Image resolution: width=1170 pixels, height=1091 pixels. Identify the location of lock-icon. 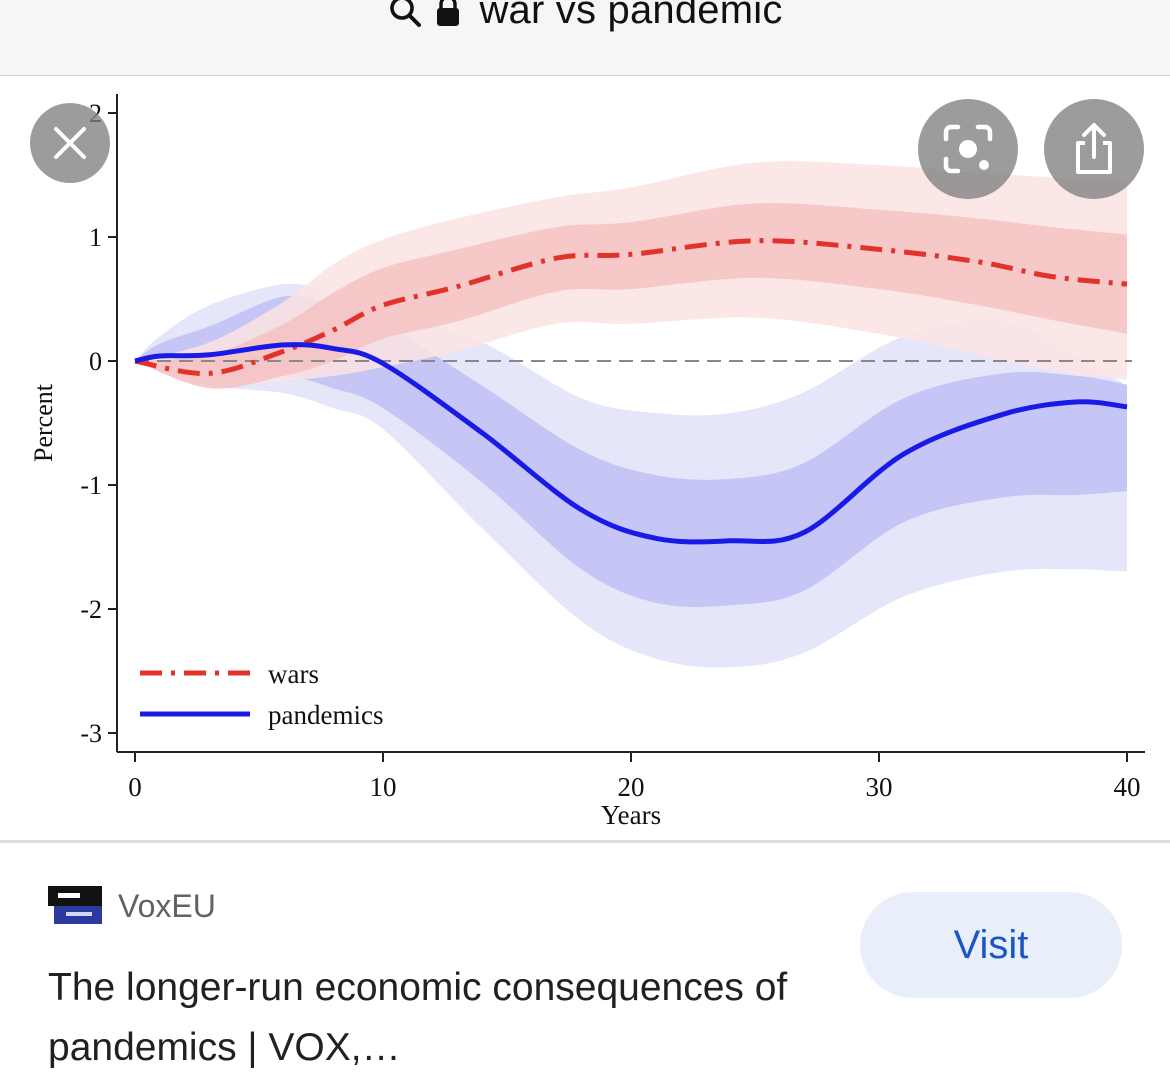
(451, 14).